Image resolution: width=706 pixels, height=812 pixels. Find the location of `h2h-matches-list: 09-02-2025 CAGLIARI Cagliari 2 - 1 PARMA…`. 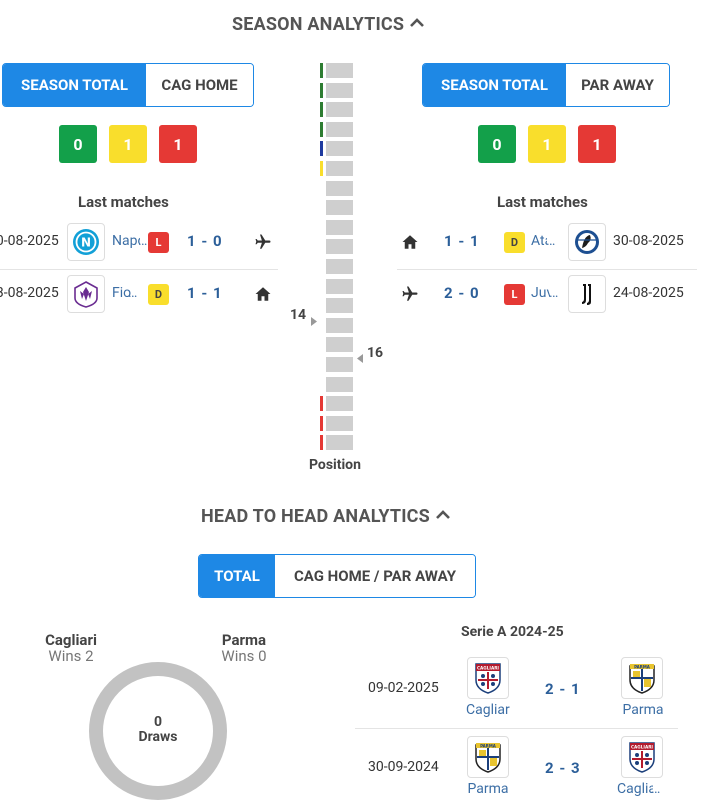

h2h-matches-list: 09-02-2025 CAGLIARI Cagliari 2 - 1 PARMA… is located at coordinates (517, 730).